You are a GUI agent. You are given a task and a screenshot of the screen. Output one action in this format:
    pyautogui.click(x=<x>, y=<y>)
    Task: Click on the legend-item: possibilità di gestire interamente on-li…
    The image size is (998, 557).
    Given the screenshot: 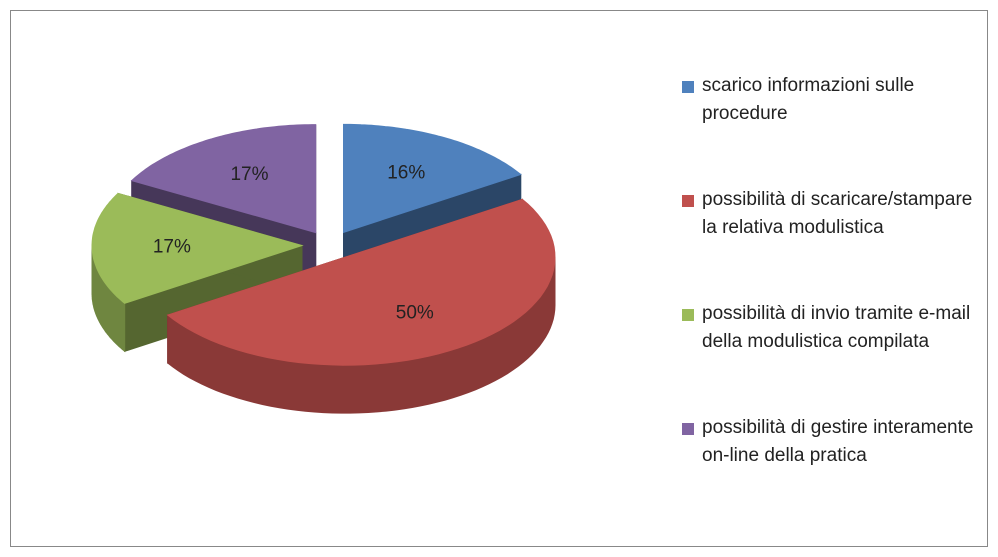 What is the action you would take?
    pyautogui.click(x=830, y=471)
    